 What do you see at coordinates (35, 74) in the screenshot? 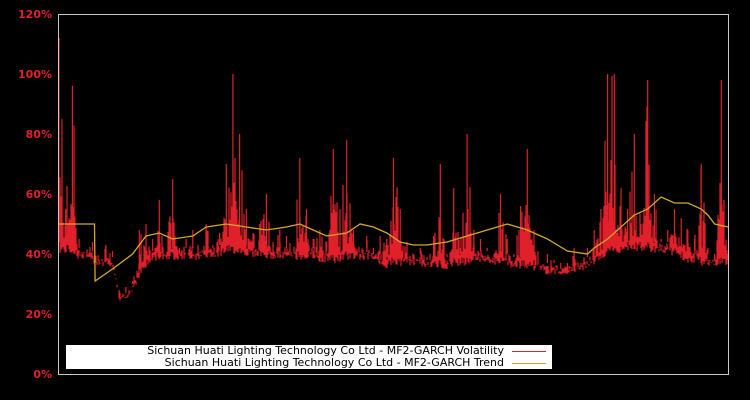
I see `y-tick-label: 100%` at bounding box center [35, 74].